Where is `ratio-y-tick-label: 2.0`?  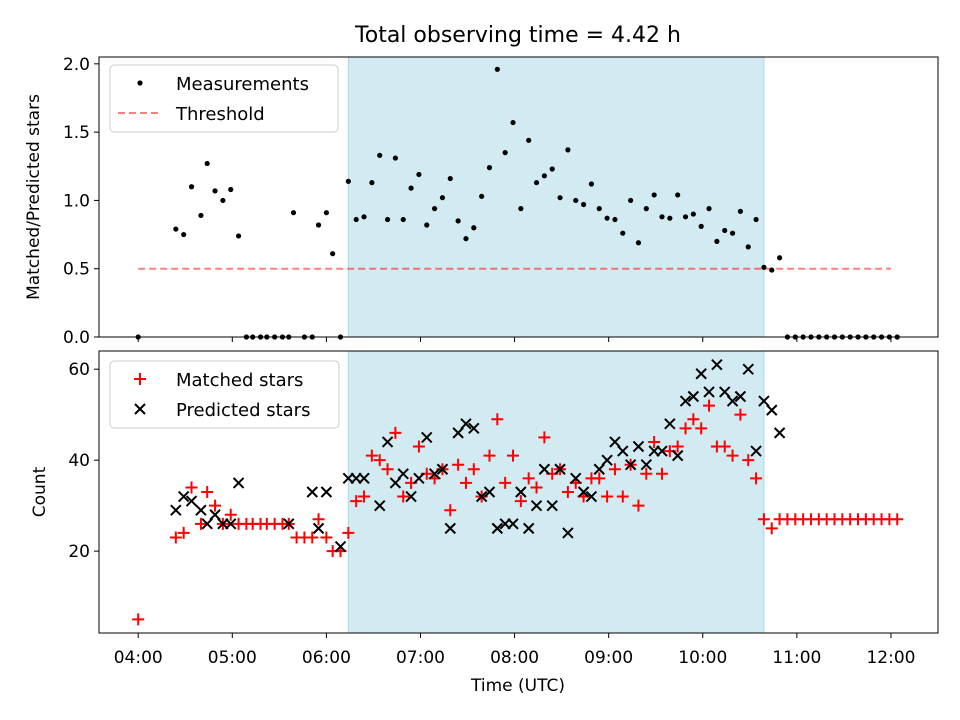 ratio-y-tick-label: 2.0 is located at coordinates (76, 65).